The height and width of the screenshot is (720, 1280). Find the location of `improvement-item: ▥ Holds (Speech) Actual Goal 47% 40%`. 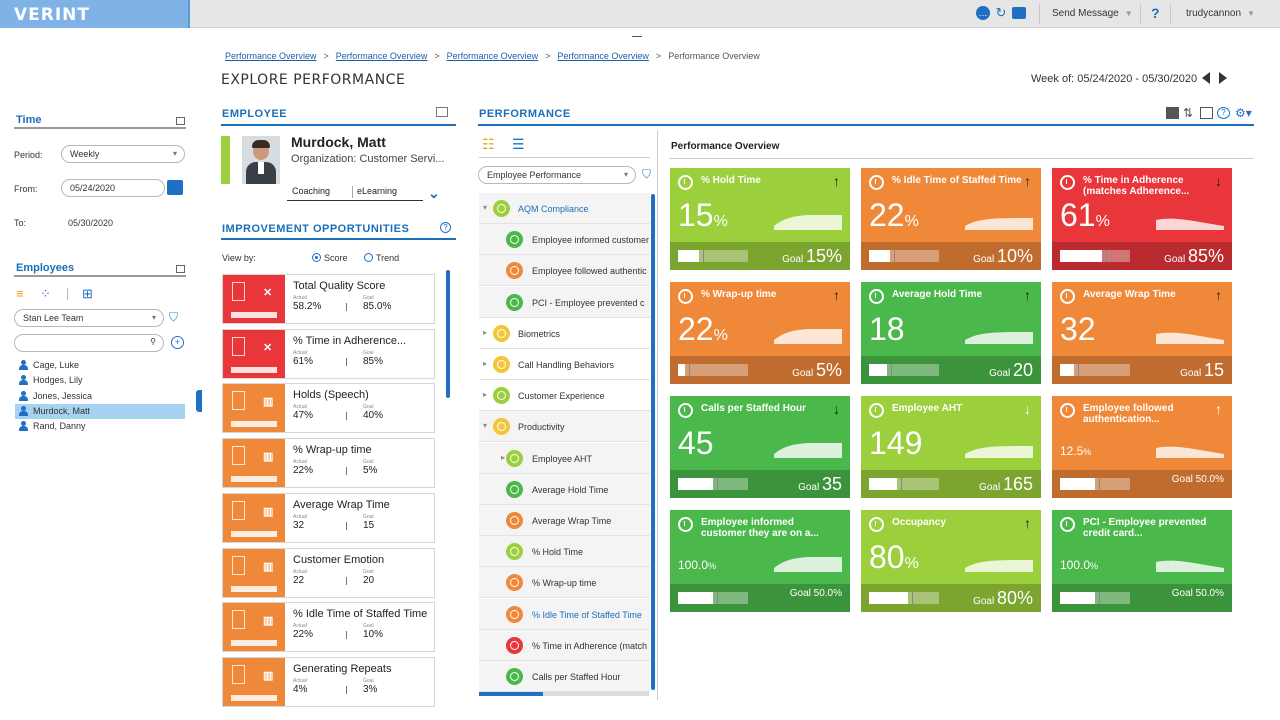

improvement-item: ▥ Holds (Speech) Actual Goal 47% 40% is located at coordinates (328, 408).